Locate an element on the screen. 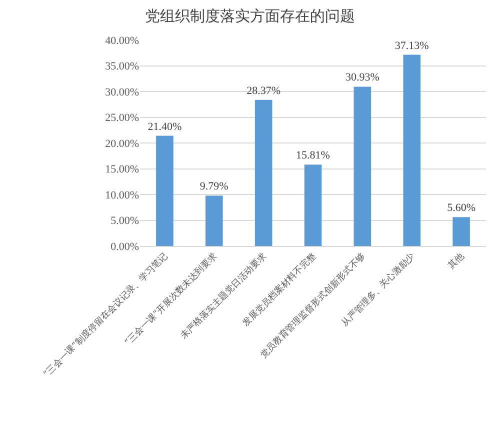 The height and width of the screenshot is (428, 500). y-tick-label: 10.00% is located at coordinates (122, 195).